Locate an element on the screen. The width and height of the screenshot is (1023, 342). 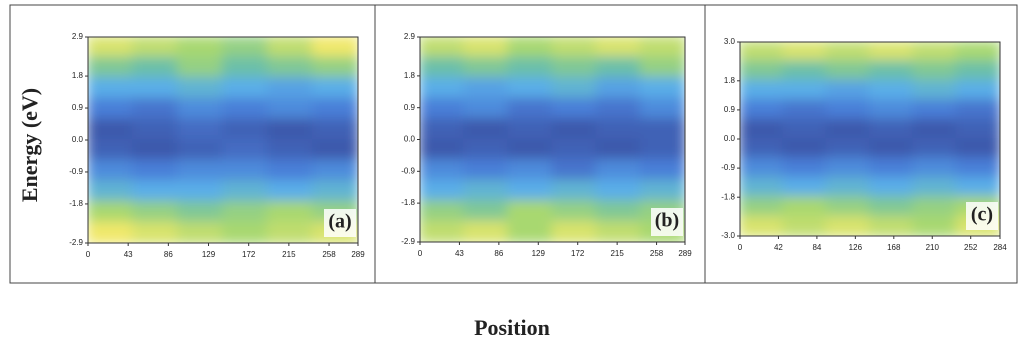
y-axis-label: Energy (eV) is located at coordinates (29, 145).